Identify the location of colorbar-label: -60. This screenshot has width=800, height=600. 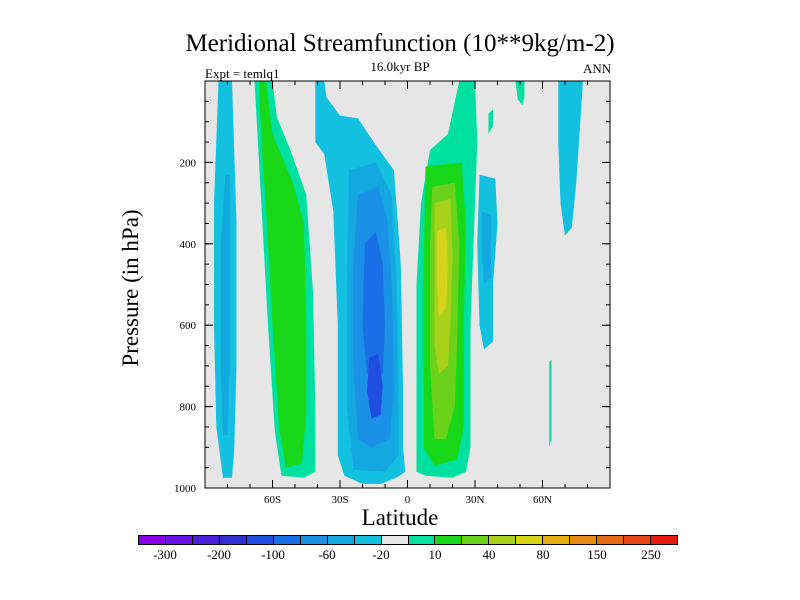
(327, 554).